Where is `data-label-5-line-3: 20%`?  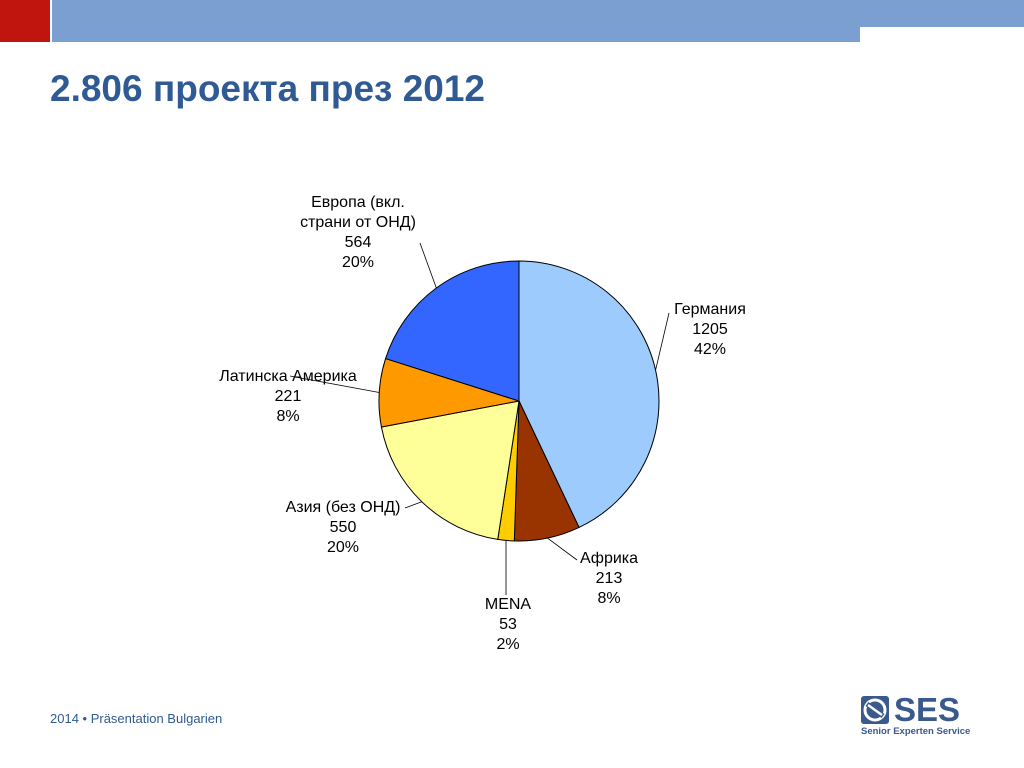 data-label-5-line-3: 20% is located at coordinates (358, 262).